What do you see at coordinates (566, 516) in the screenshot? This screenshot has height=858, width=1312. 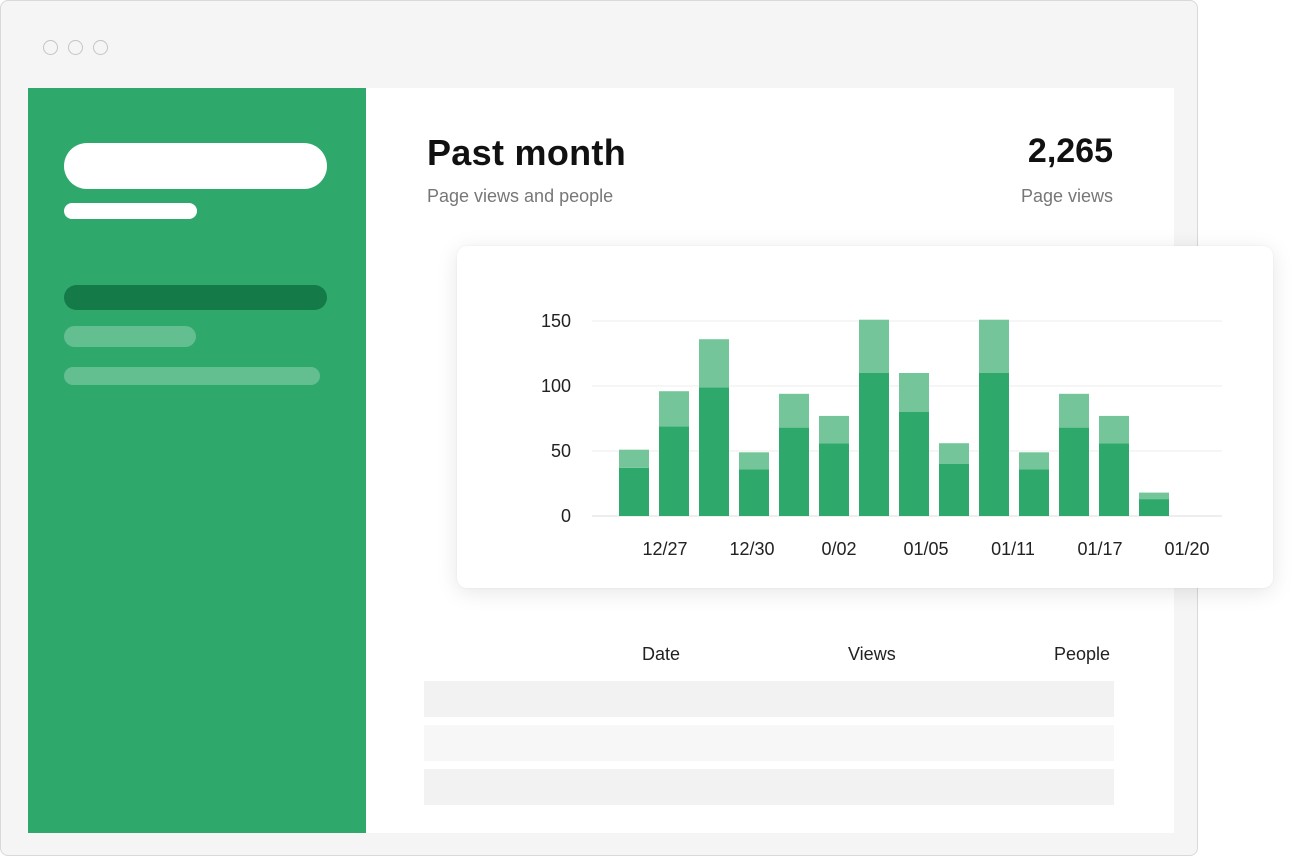 I see `y-tick-label: 0` at bounding box center [566, 516].